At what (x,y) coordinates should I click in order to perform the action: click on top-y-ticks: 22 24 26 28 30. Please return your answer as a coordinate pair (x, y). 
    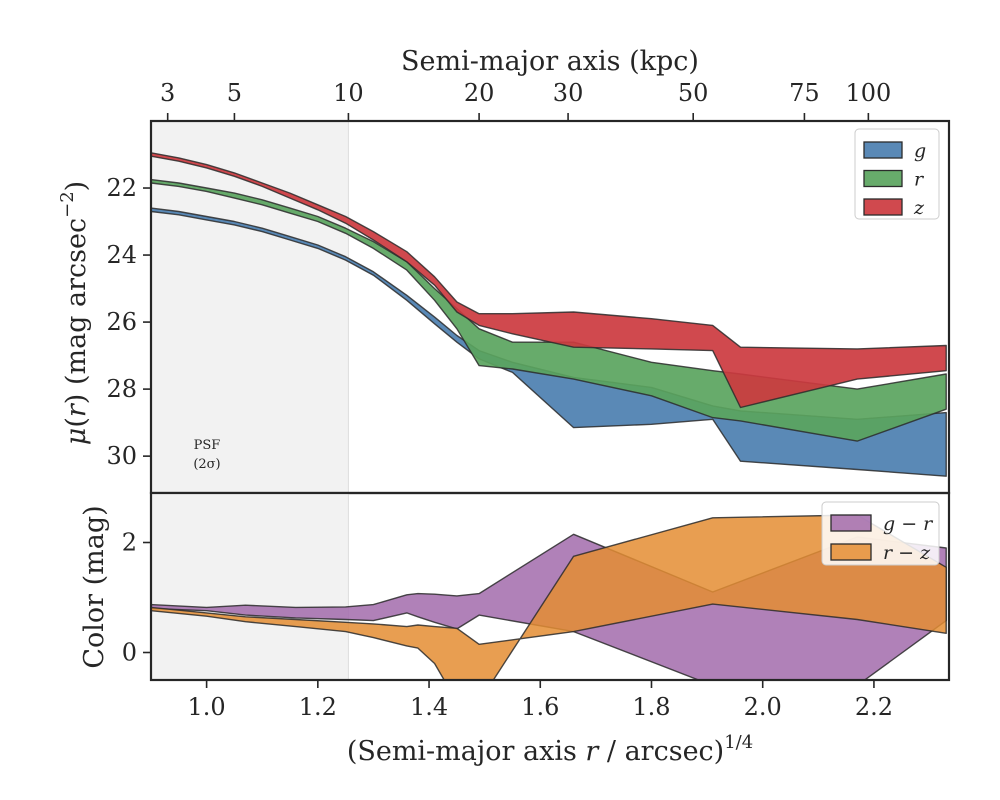
    Looking at the image, I should click on (128, 322).